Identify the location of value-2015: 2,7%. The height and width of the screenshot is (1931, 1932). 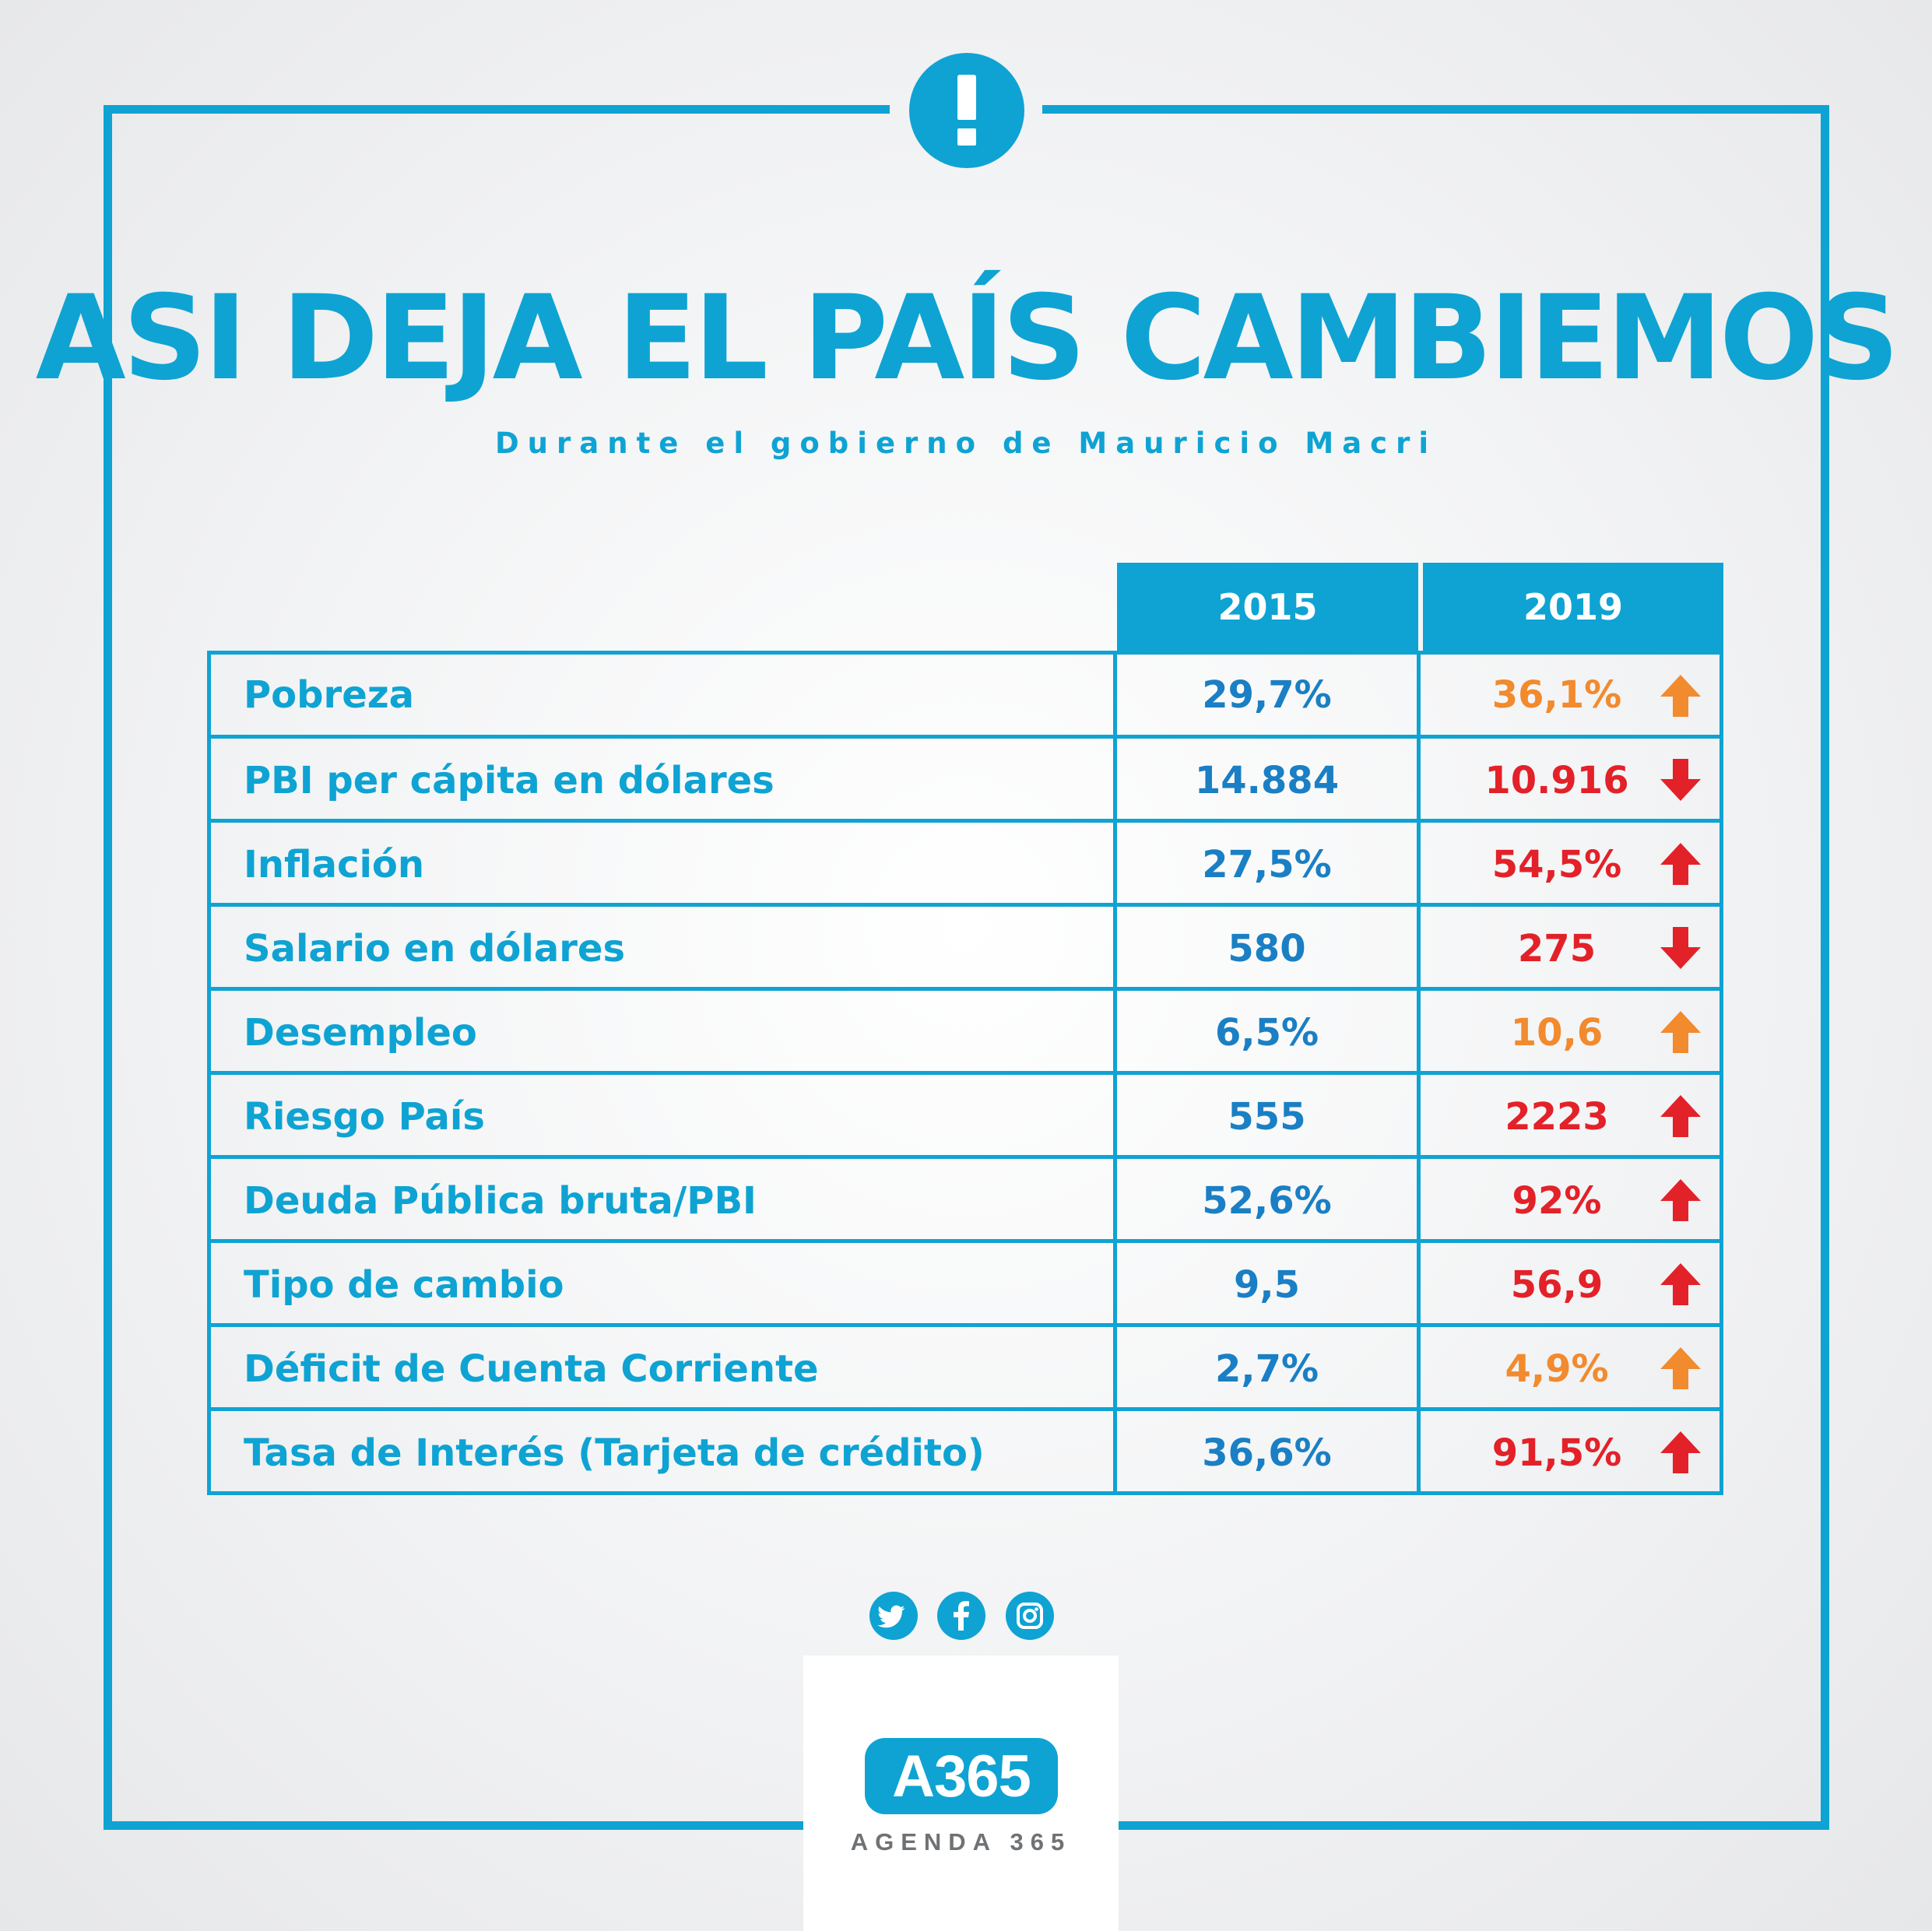
(1269, 1369).